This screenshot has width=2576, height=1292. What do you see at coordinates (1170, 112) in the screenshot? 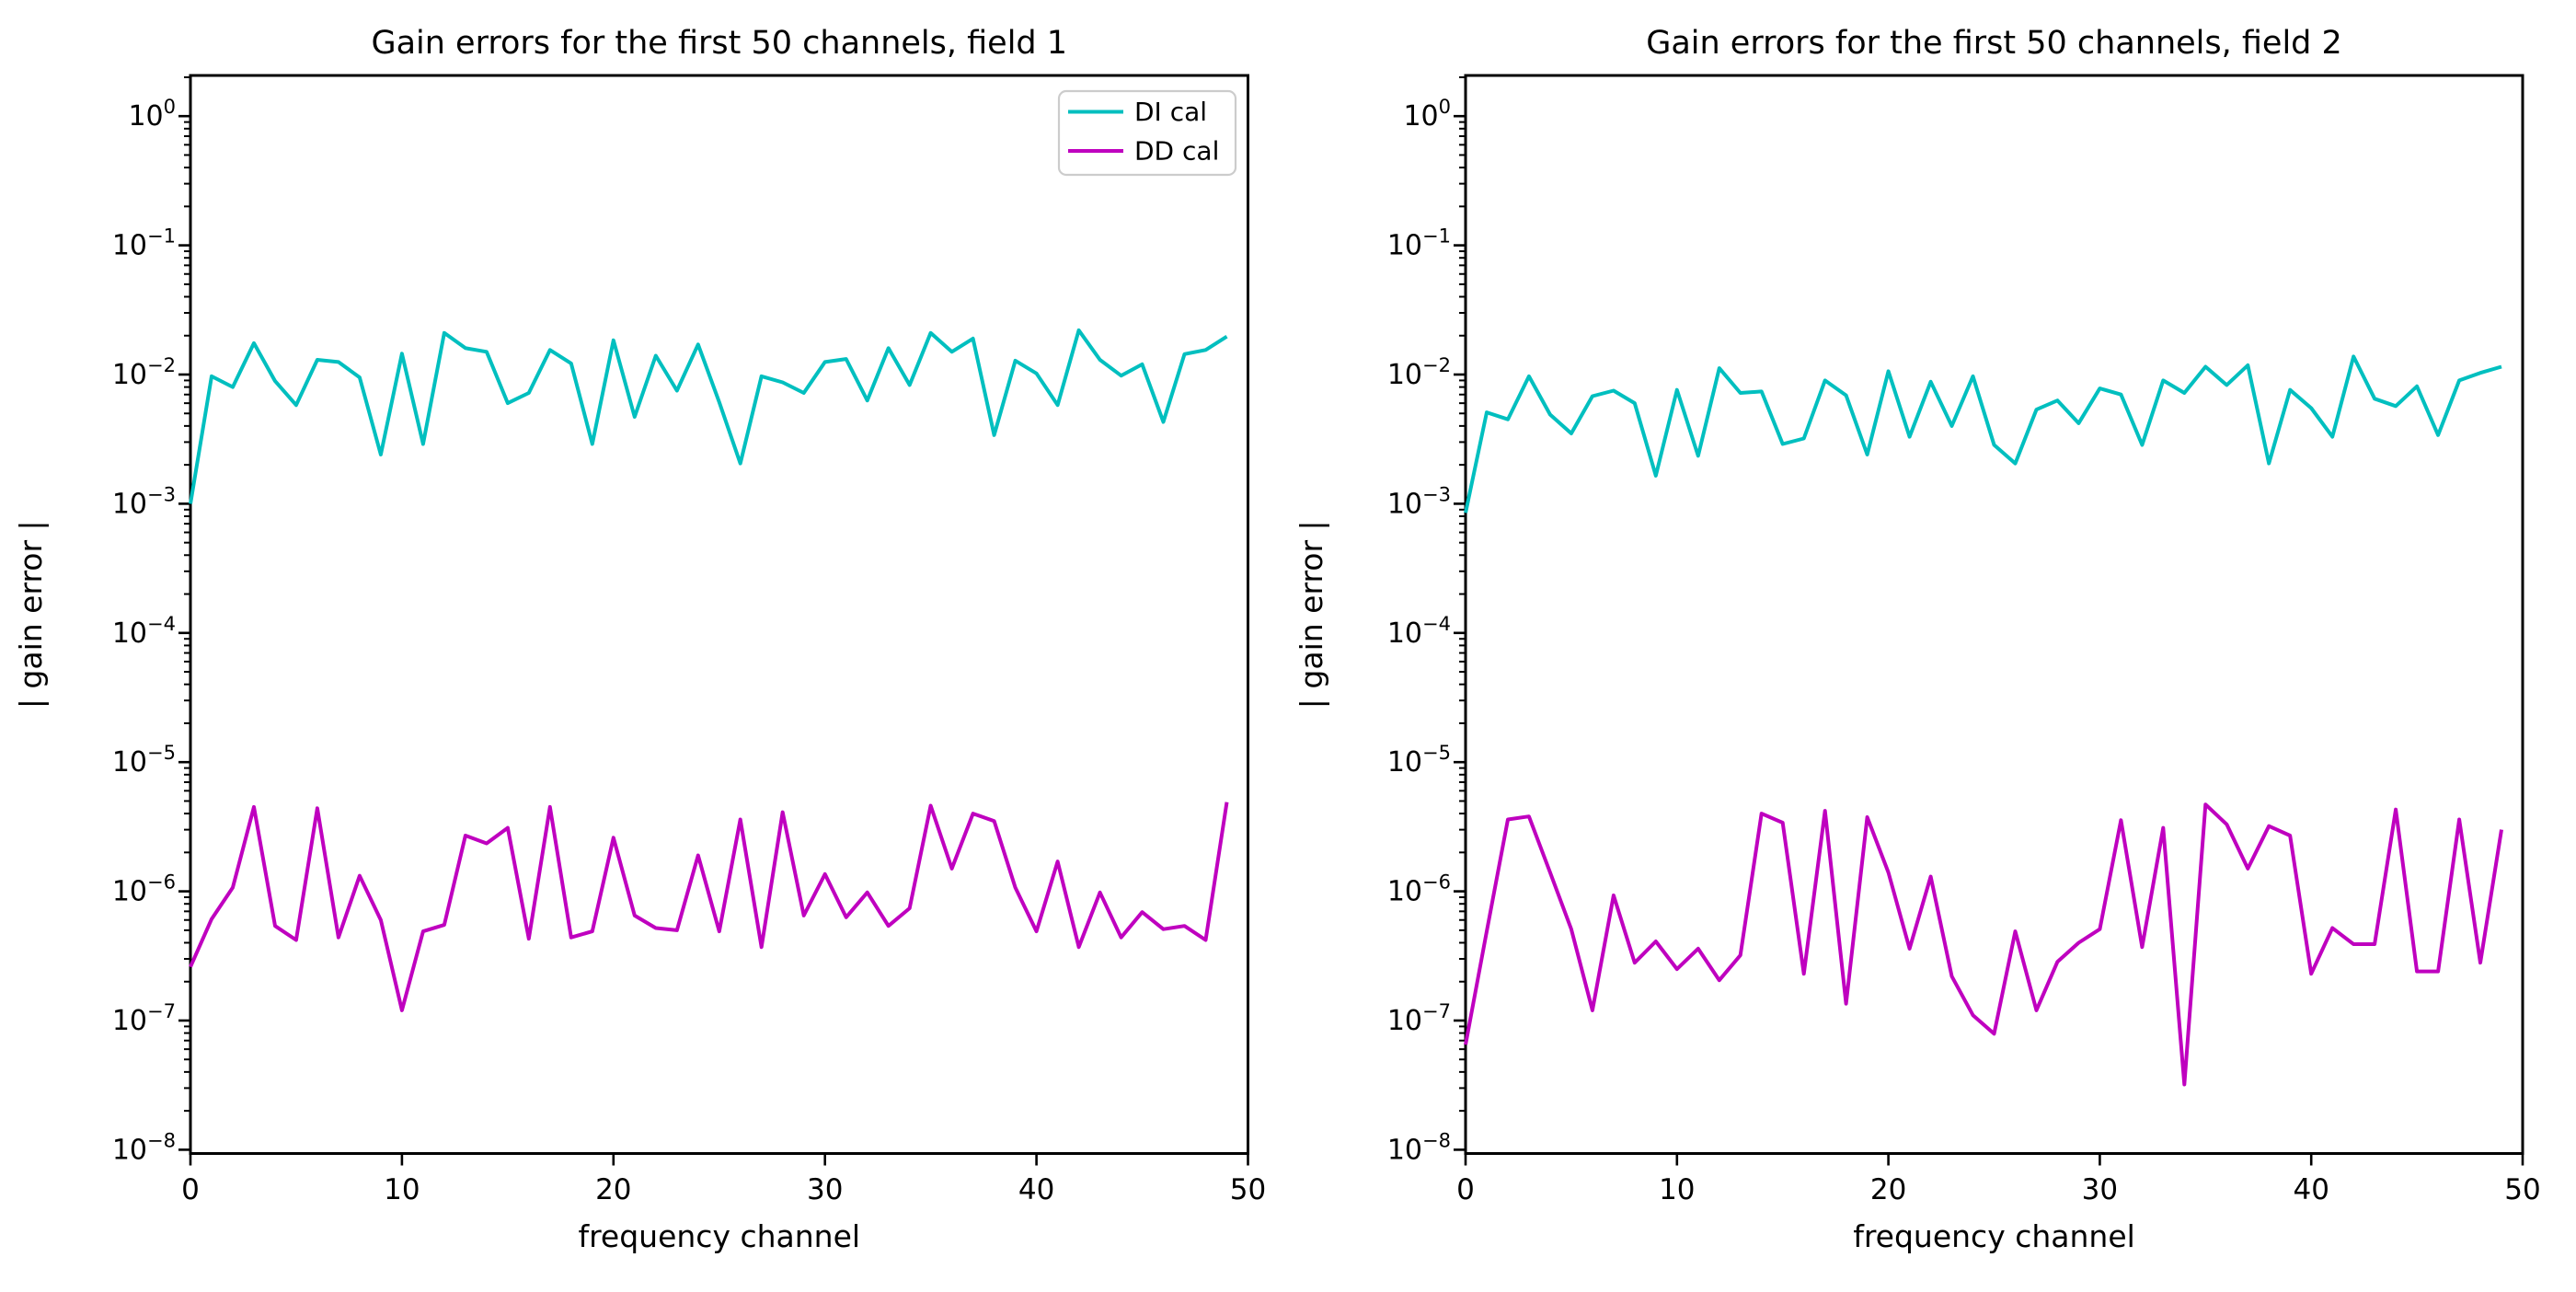
I see `legend-label: DI cal` at bounding box center [1170, 112].